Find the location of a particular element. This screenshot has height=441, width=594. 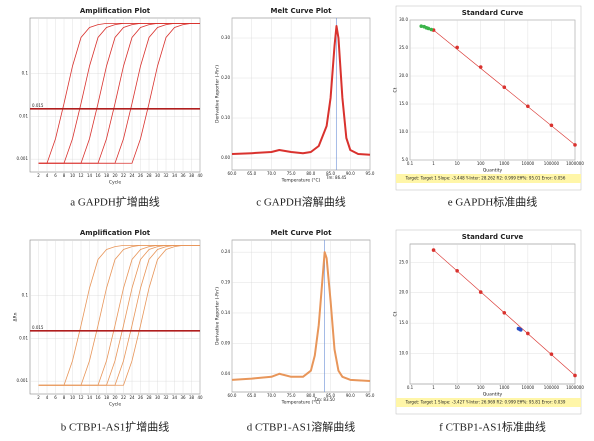

x-tick-label: 16 is located at coordinates (98, 397).